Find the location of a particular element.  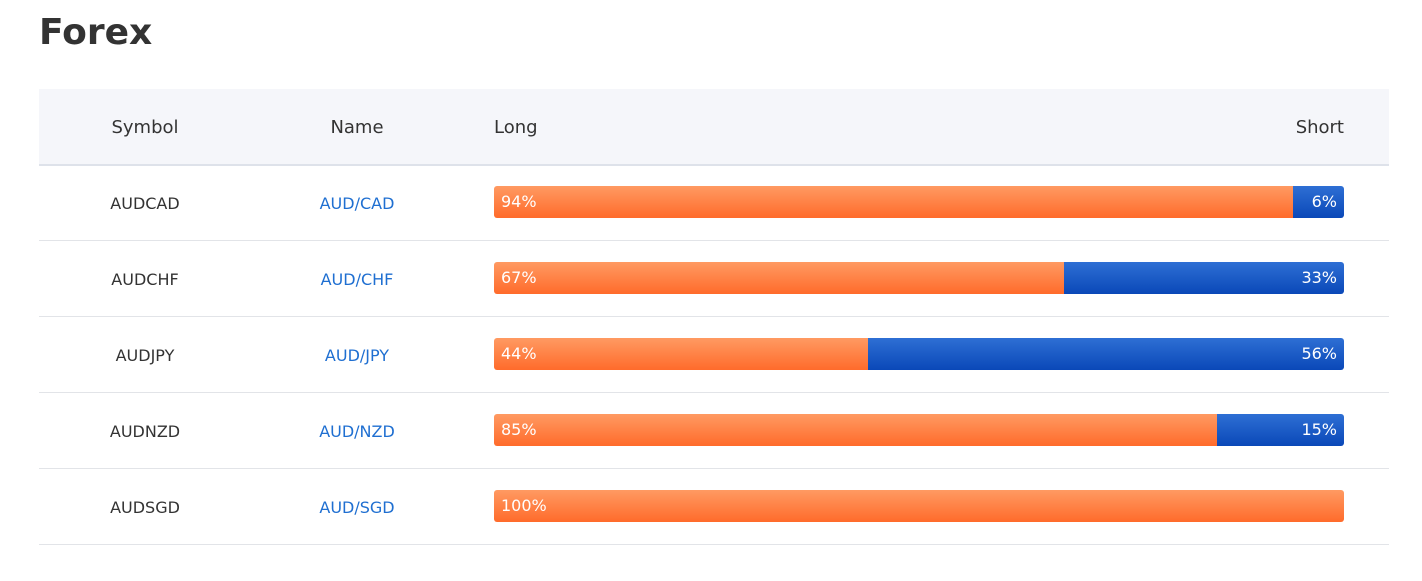

name-link: AUD/CAD is located at coordinates (357, 203).